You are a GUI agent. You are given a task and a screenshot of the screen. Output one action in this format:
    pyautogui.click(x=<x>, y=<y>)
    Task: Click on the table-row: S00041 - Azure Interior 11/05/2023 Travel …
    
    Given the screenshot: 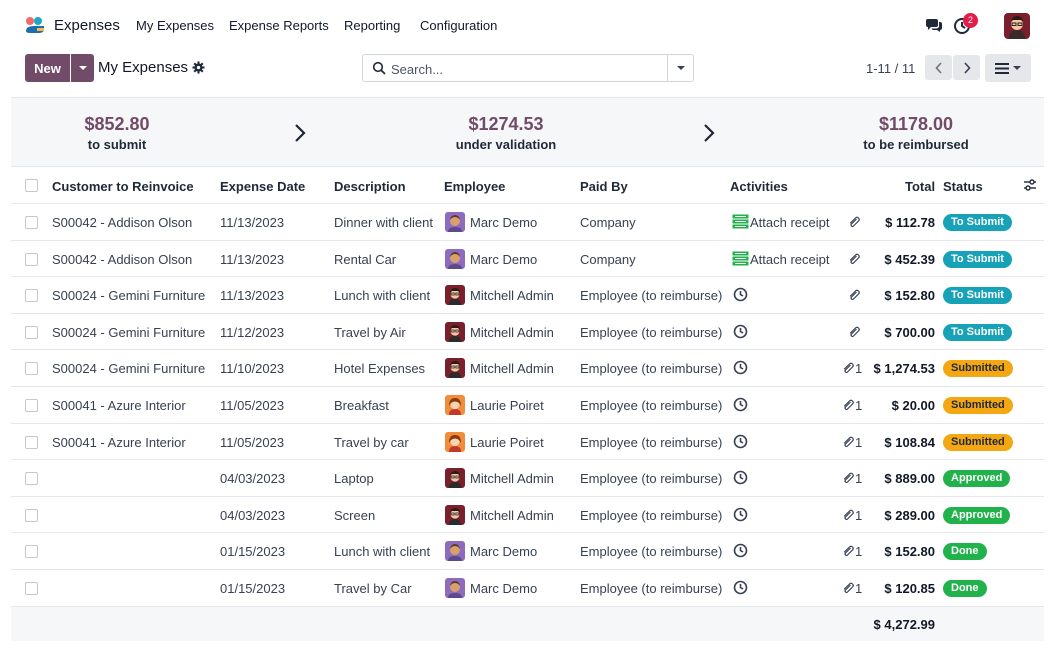 What is the action you would take?
    pyautogui.click(x=527, y=442)
    